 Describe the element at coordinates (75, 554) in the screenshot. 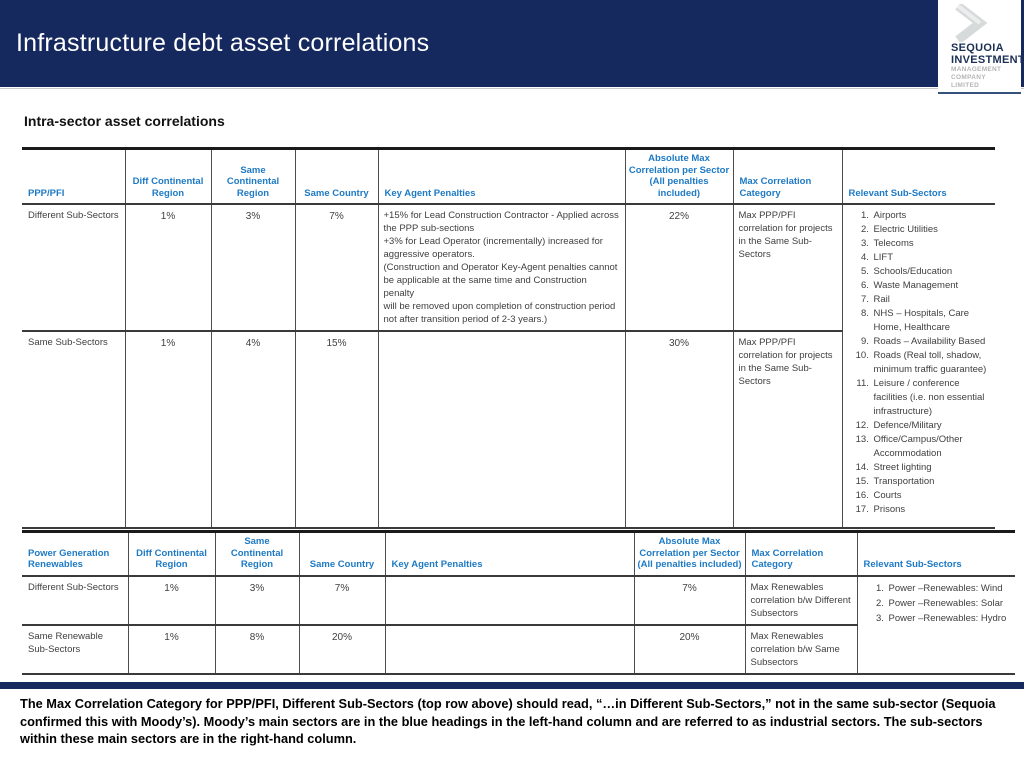

I see `column-header-power-generation-renewables: Power Generation Renewables` at that location.